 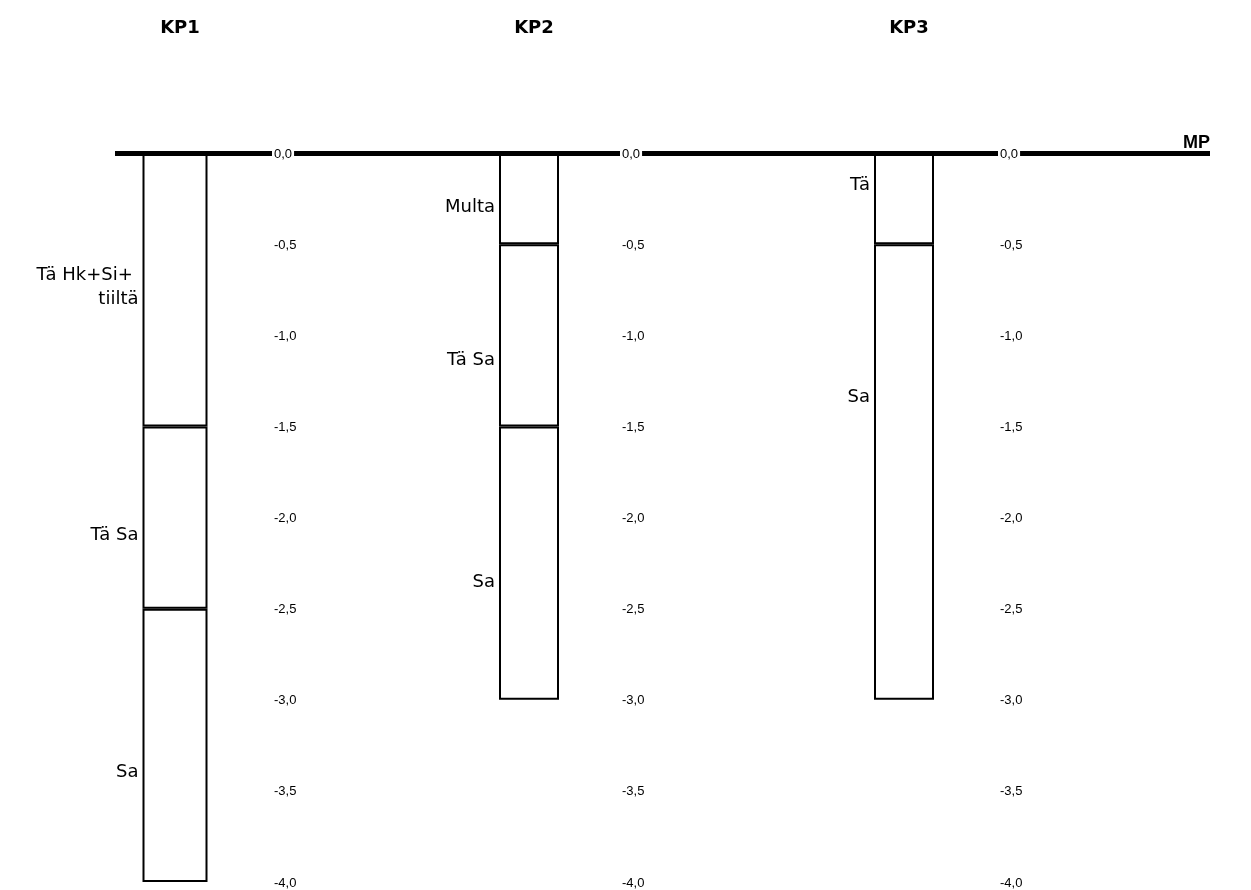 I want to click on annotation: Multa, so click(x=469, y=205).